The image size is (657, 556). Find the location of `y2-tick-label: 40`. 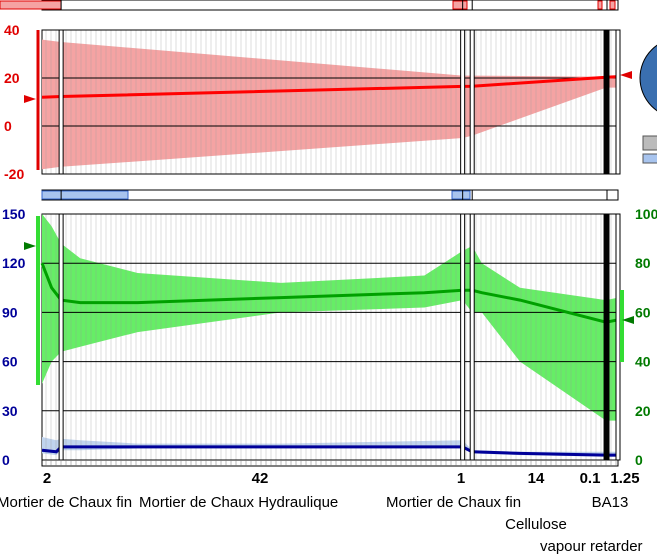

y2-tick-label: 40 is located at coordinates (643, 362).